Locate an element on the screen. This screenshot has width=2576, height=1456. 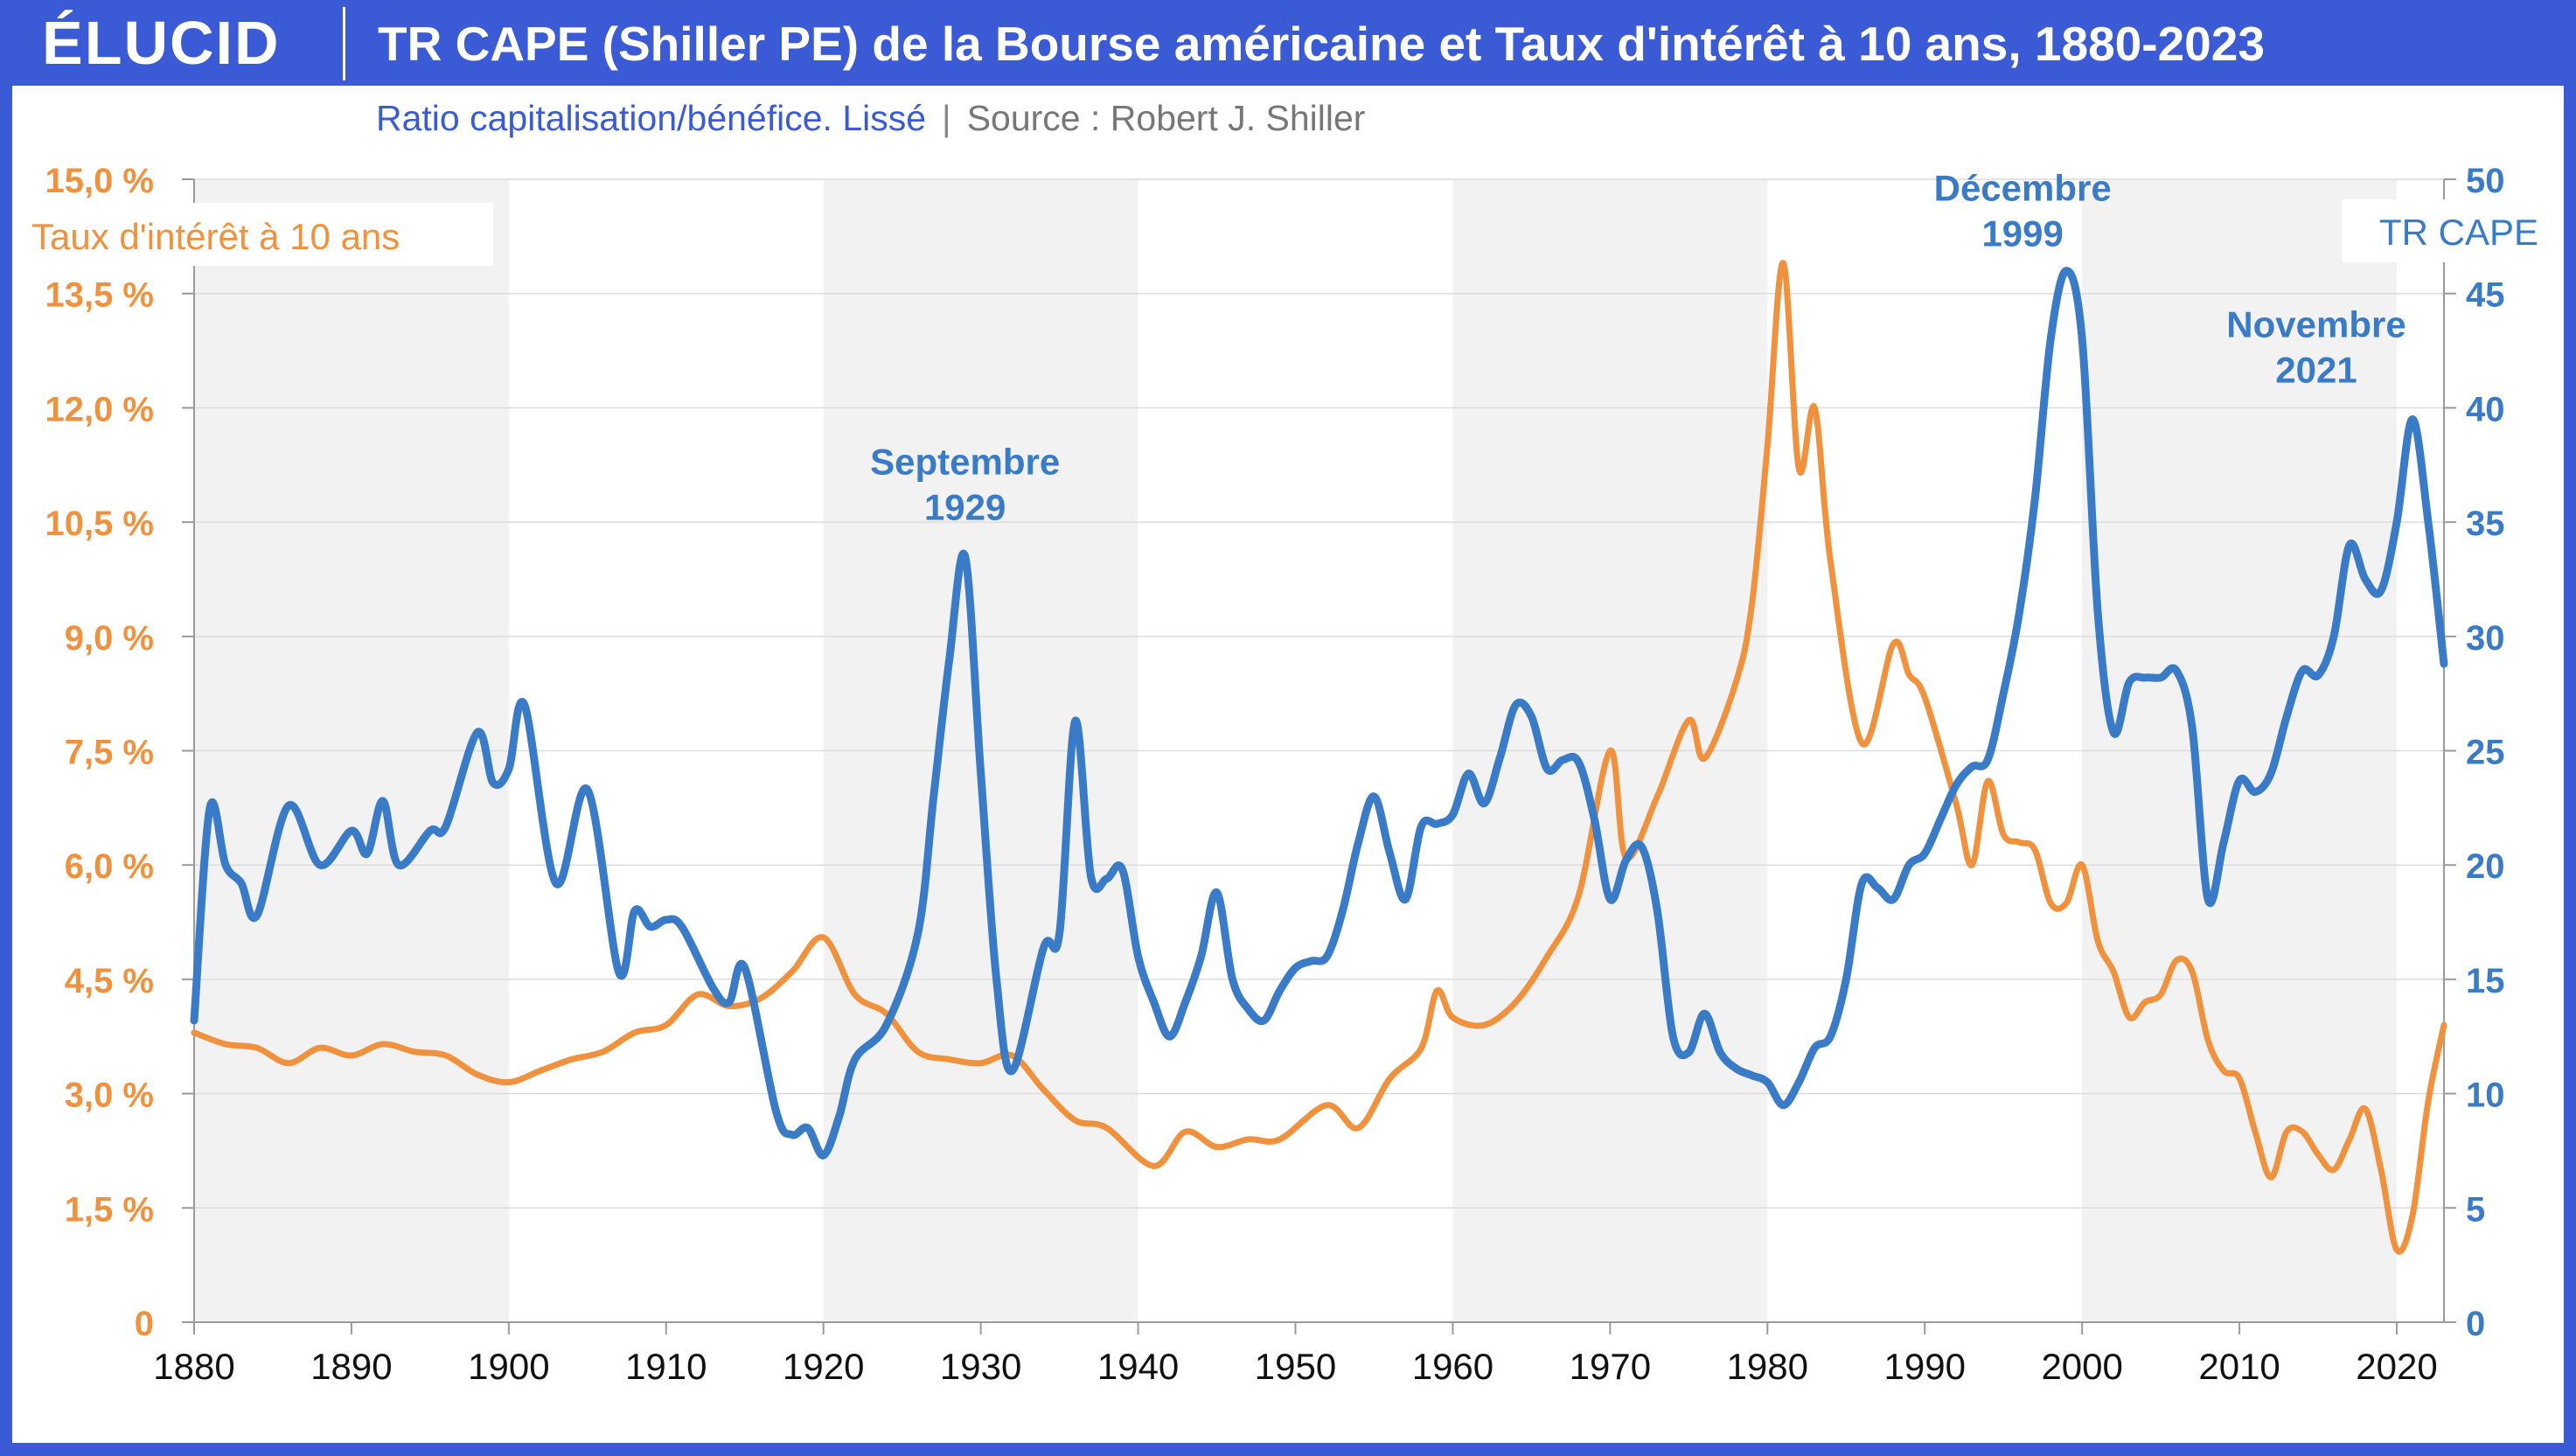
y-right-tick-label: 50 is located at coordinates (2485, 181).